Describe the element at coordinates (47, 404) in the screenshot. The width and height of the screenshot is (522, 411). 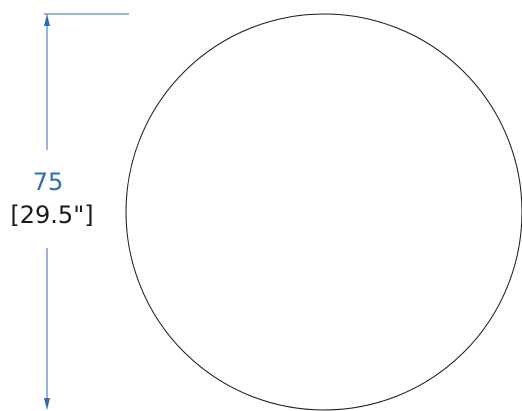
I see `dimension-arrow-down-icon` at that location.